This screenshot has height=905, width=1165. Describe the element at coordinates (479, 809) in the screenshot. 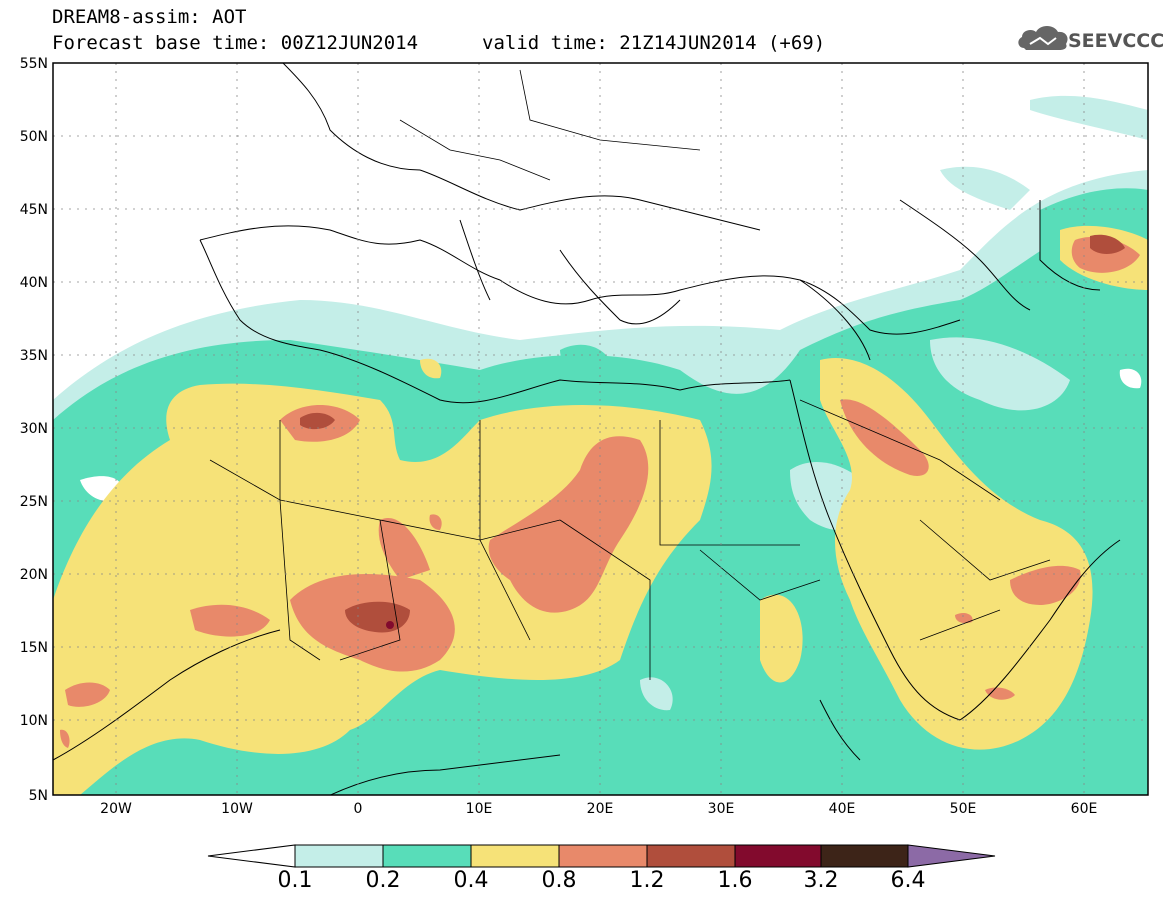

I see `lon-label: 10E` at that location.